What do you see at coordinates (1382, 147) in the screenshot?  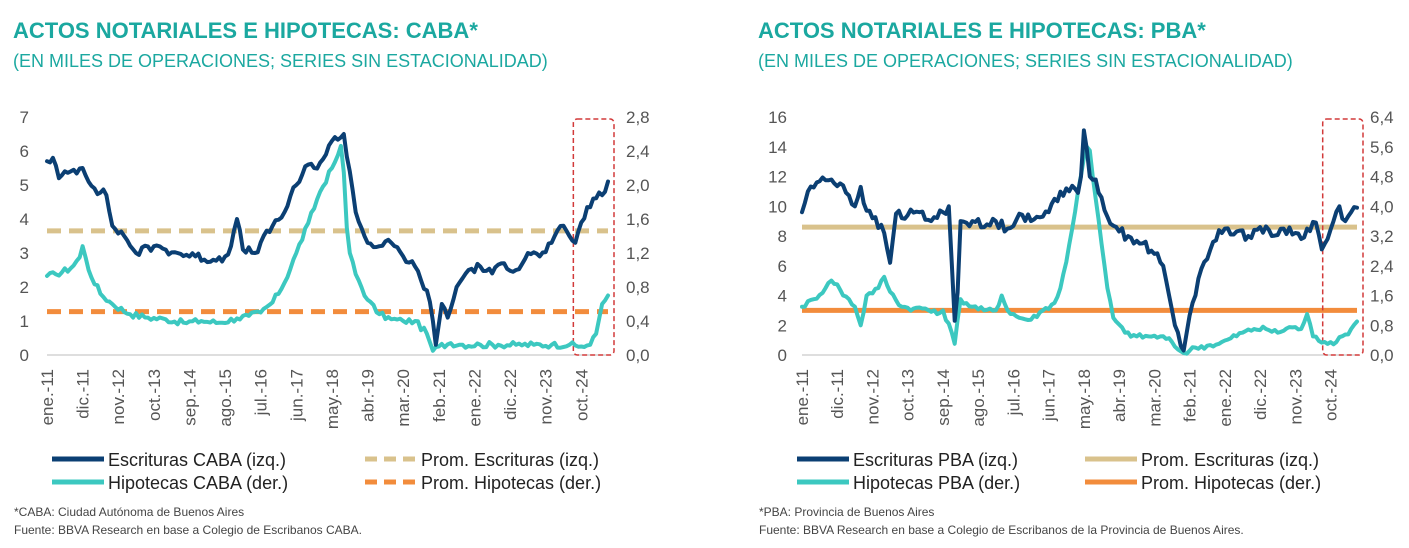 I see `y-right-tick-label: 5,6` at bounding box center [1382, 147].